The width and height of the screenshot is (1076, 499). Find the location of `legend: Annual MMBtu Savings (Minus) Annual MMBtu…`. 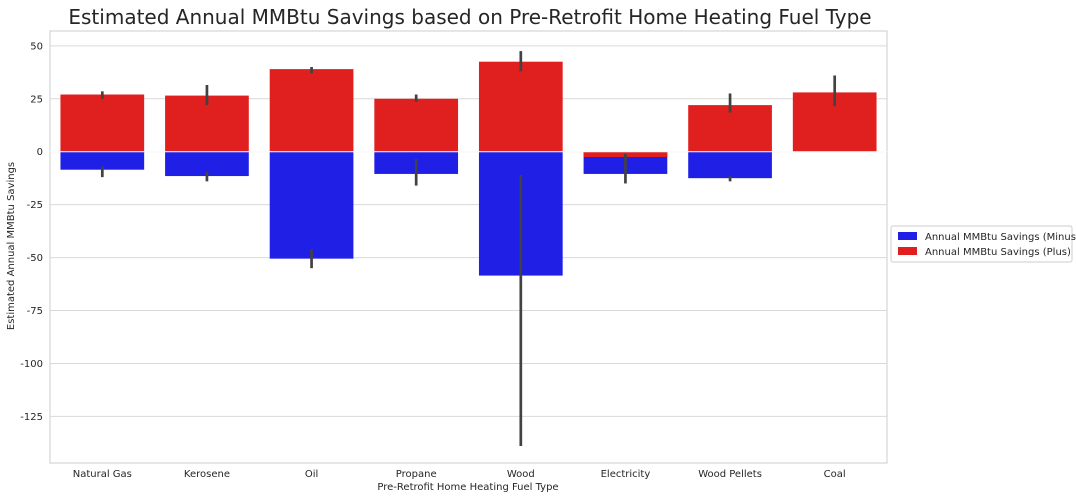

legend: Annual MMBtu Savings (Minus) Annual MMBtu… is located at coordinates (983, 244).